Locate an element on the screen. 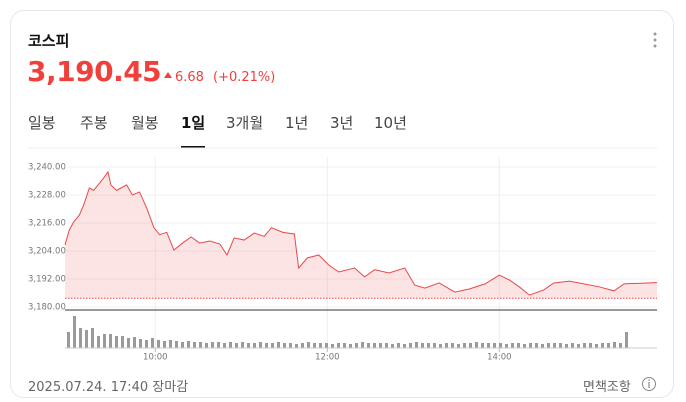 This screenshot has width=686, height=402. tab: 1년 is located at coordinates (297, 123).